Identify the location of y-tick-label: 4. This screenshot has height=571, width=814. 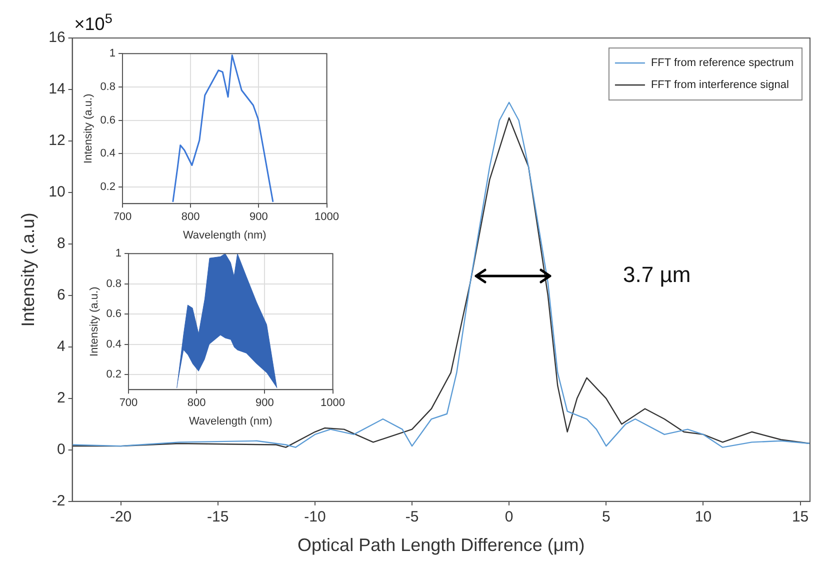
(61, 347).